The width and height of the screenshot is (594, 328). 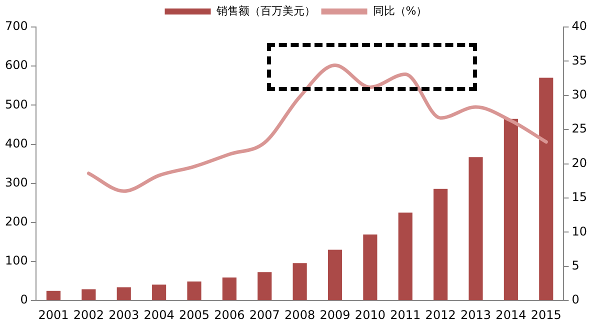 I want to click on y2-tick-label: 30, so click(x=580, y=95).